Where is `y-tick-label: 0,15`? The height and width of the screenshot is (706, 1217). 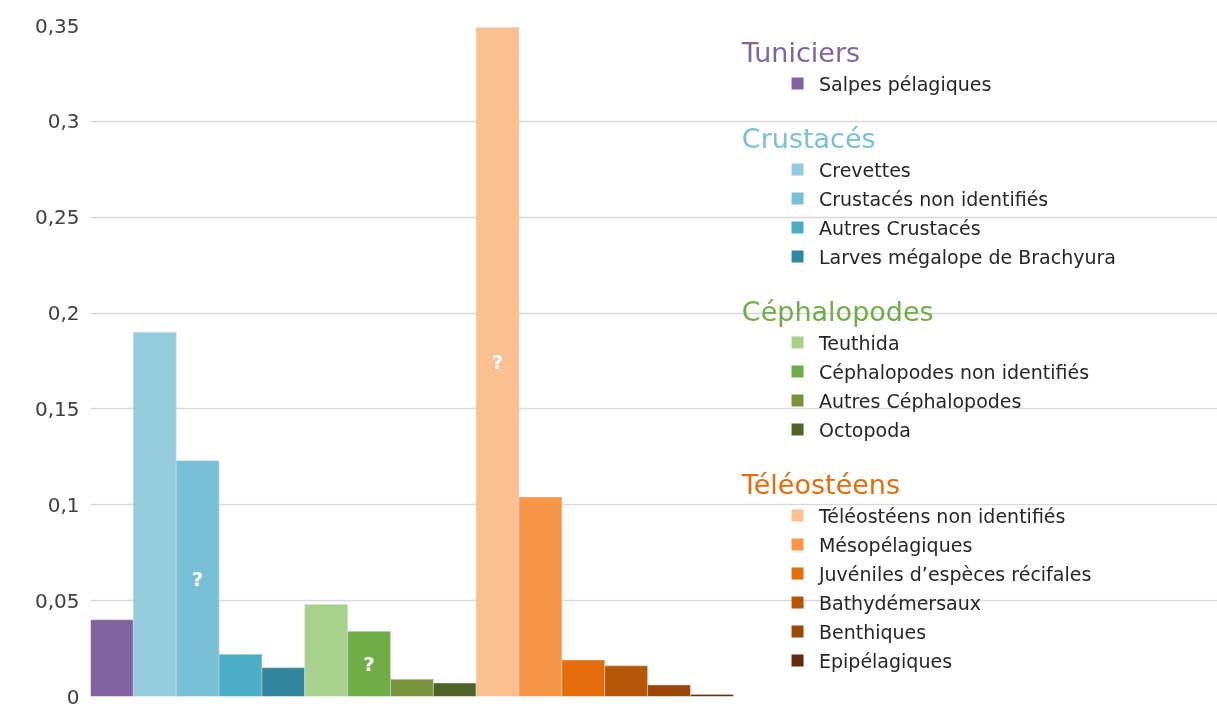 y-tick-label: 0,15 is located at coordinates (57, 408).